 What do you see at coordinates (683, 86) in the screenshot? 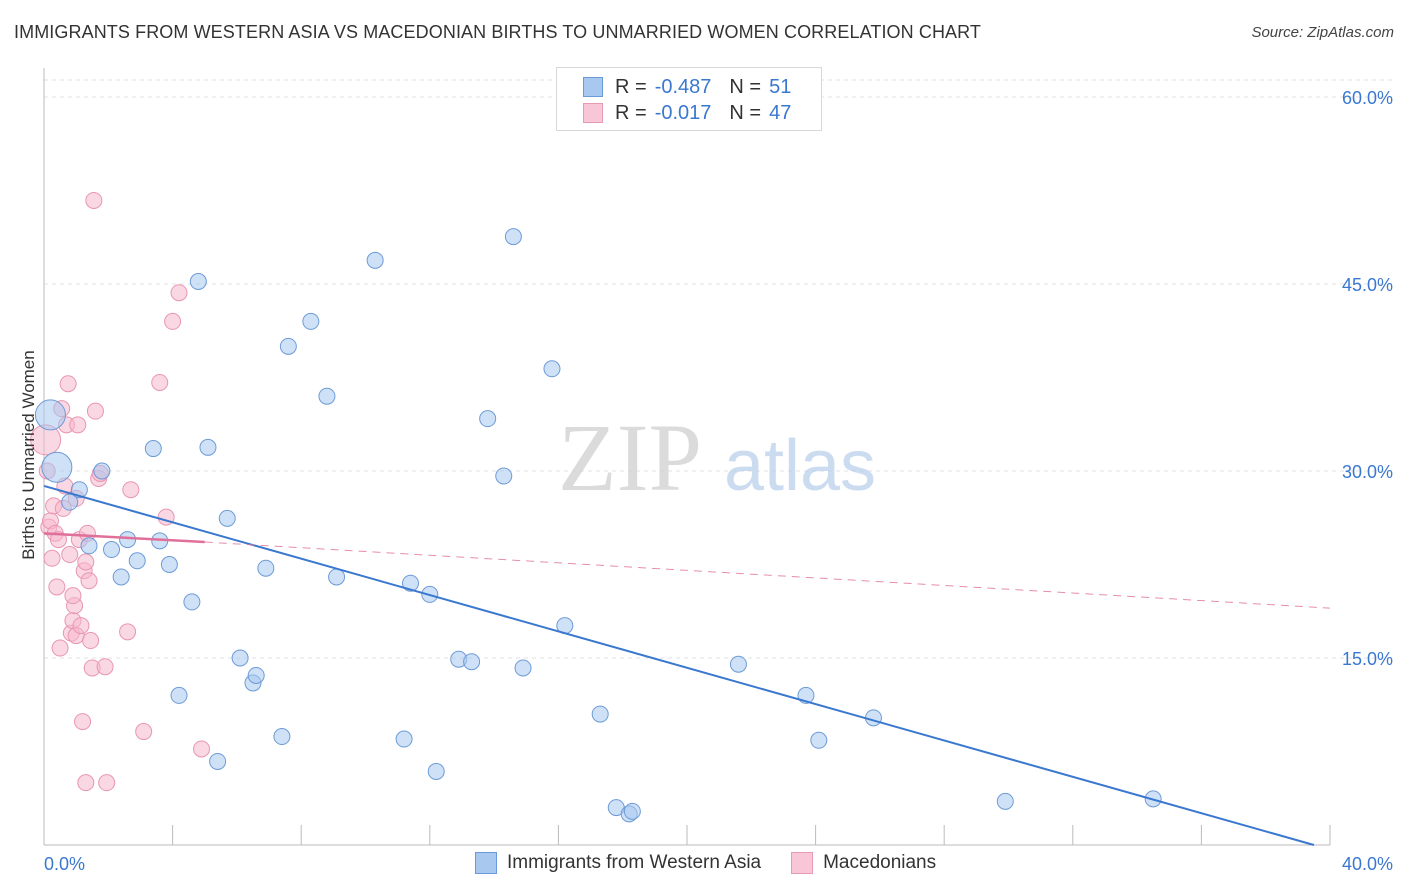
I see `r-value: -0.487` at bounding box center [683, 86].